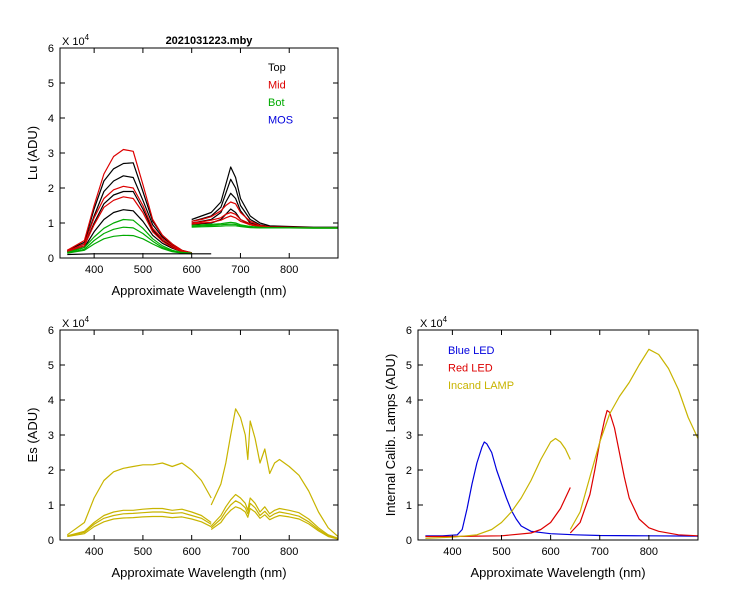 The width and height of the screenshot is (750, 600). What do you see at coordinates (276, 103) in the screenshot?
I see `legend-entry-bot: Bot` at bounding box center [276, 103].